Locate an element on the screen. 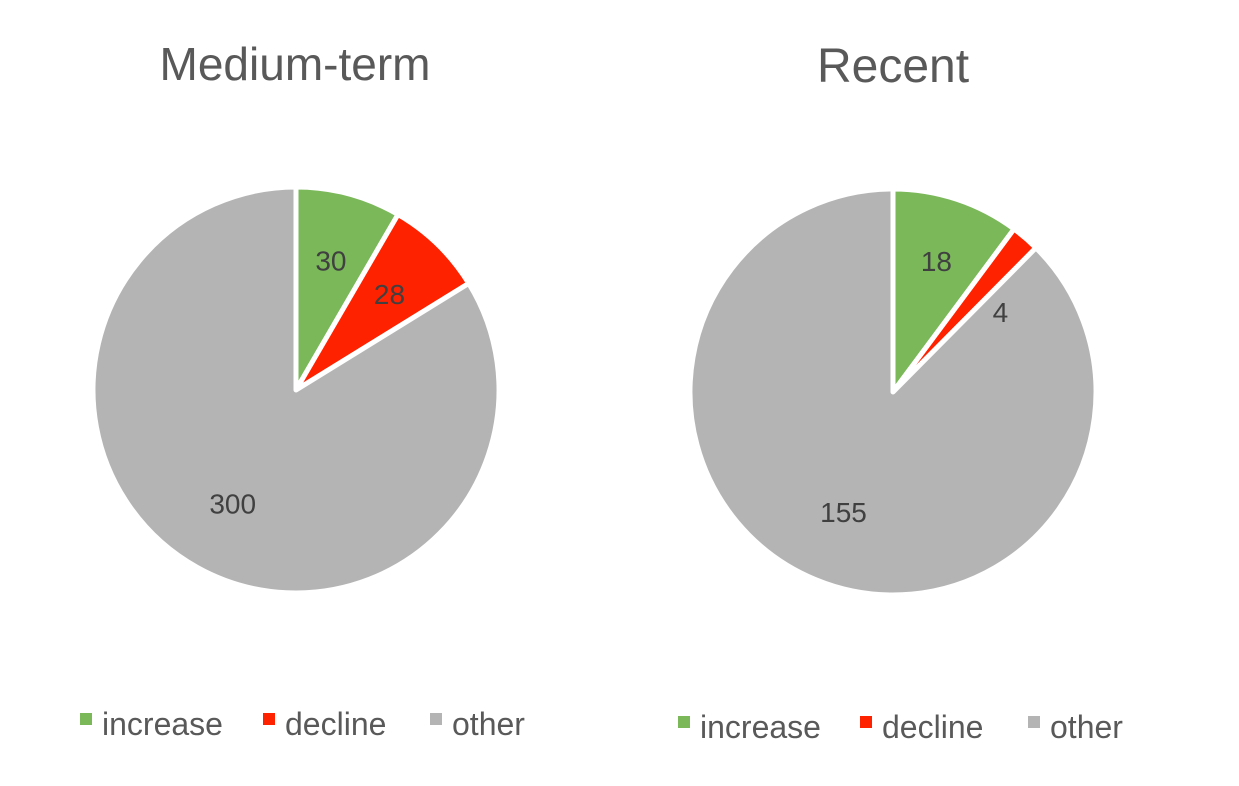 This screenshot has height=786, width=1239. data-labels: 30 28 300 is located at coordinates (307, 383).